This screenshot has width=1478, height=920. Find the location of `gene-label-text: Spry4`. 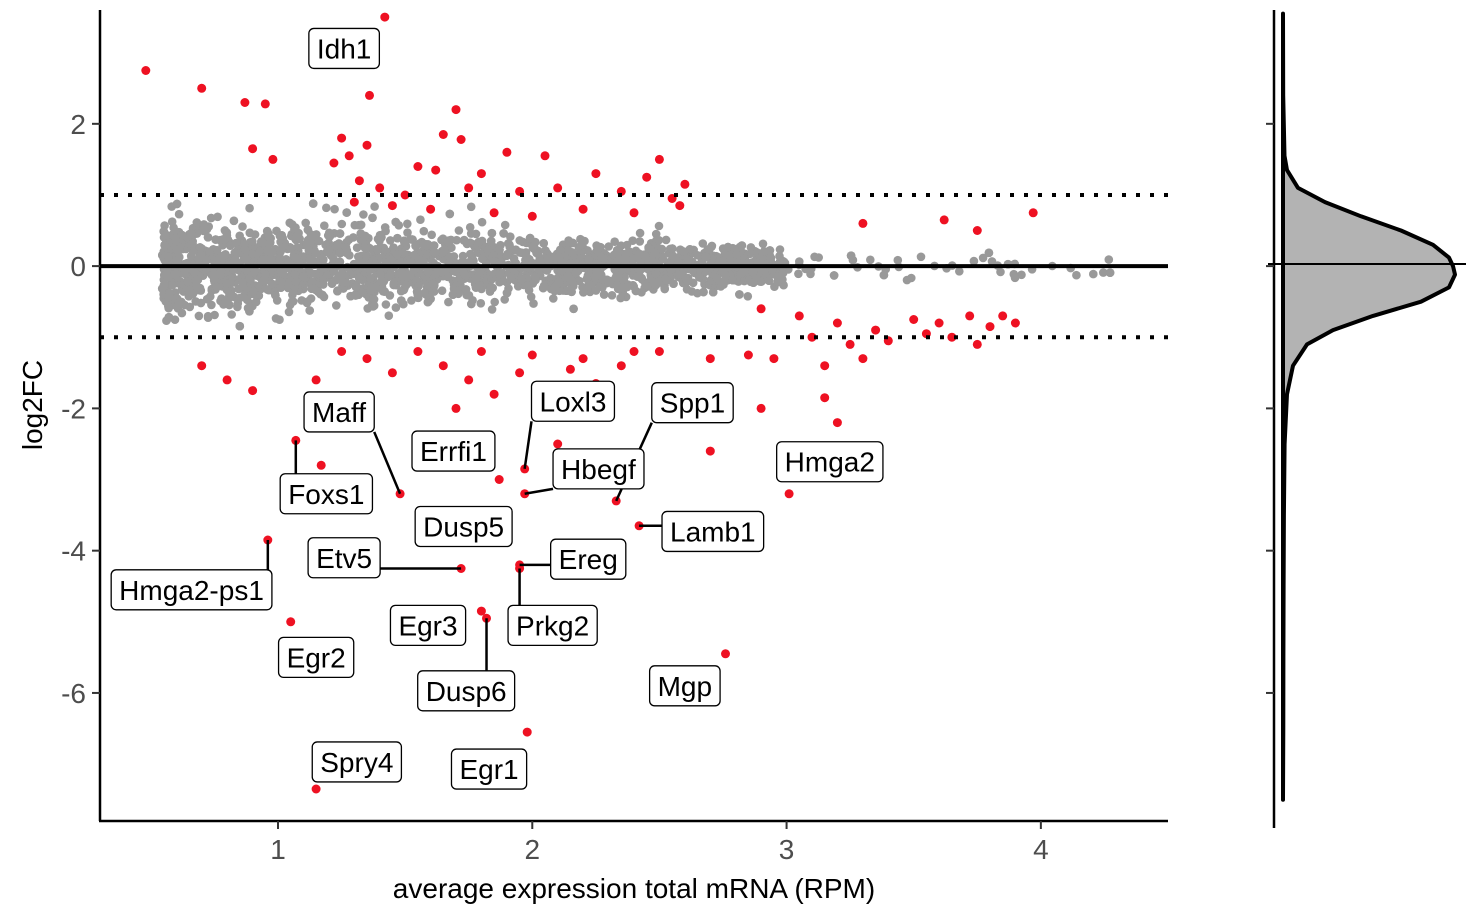

gene-label-text: Spry4 is located at coordinates (356, 762).